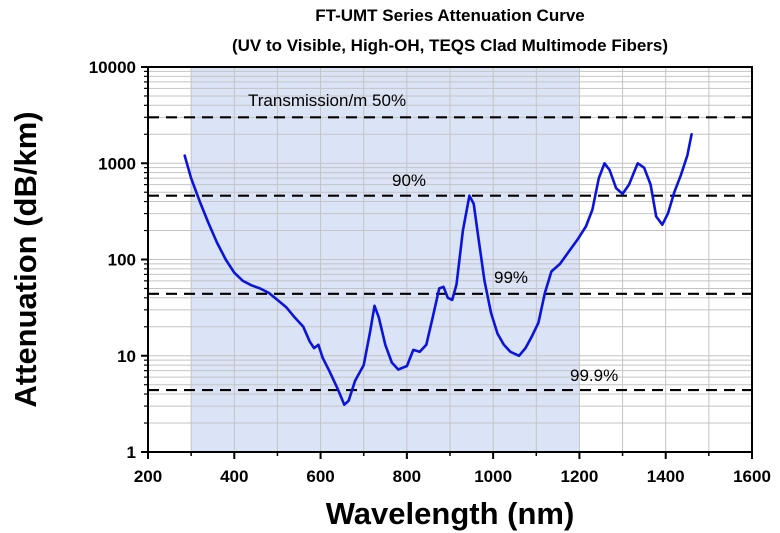  I want to click on x-tick-label: 1000, so click(493, 476).